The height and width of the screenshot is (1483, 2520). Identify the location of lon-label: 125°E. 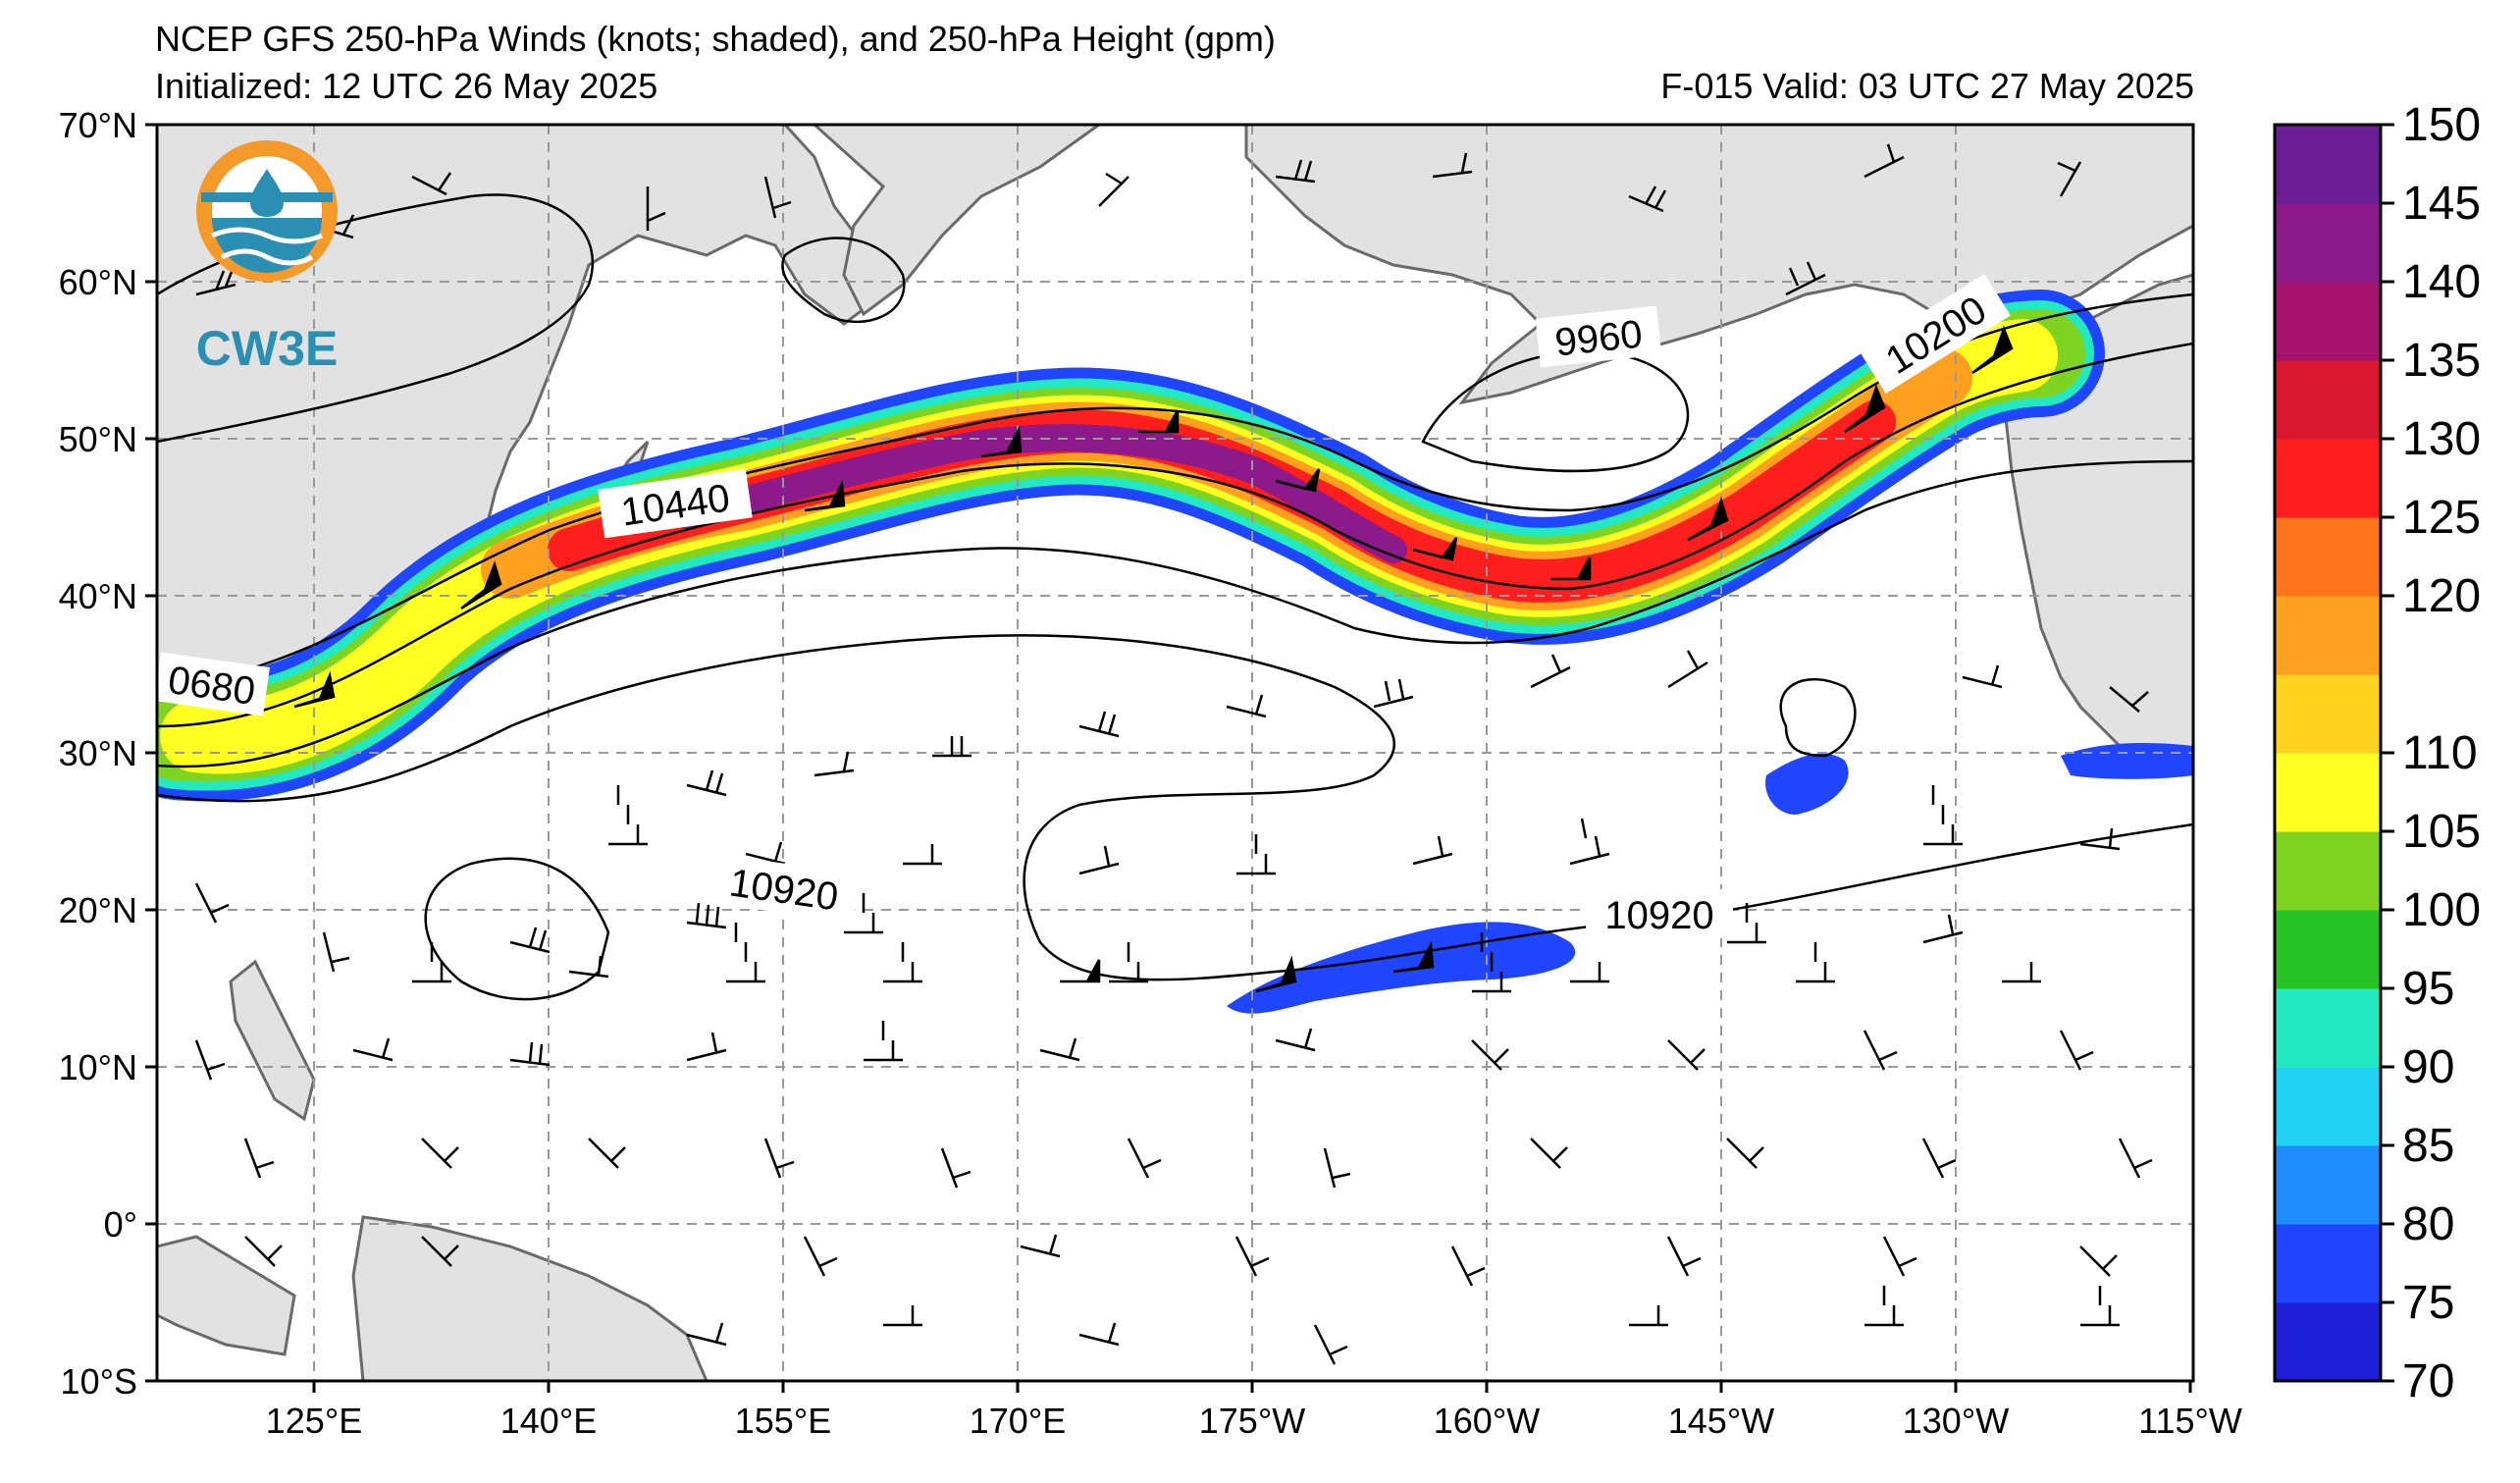
(314, 1421).